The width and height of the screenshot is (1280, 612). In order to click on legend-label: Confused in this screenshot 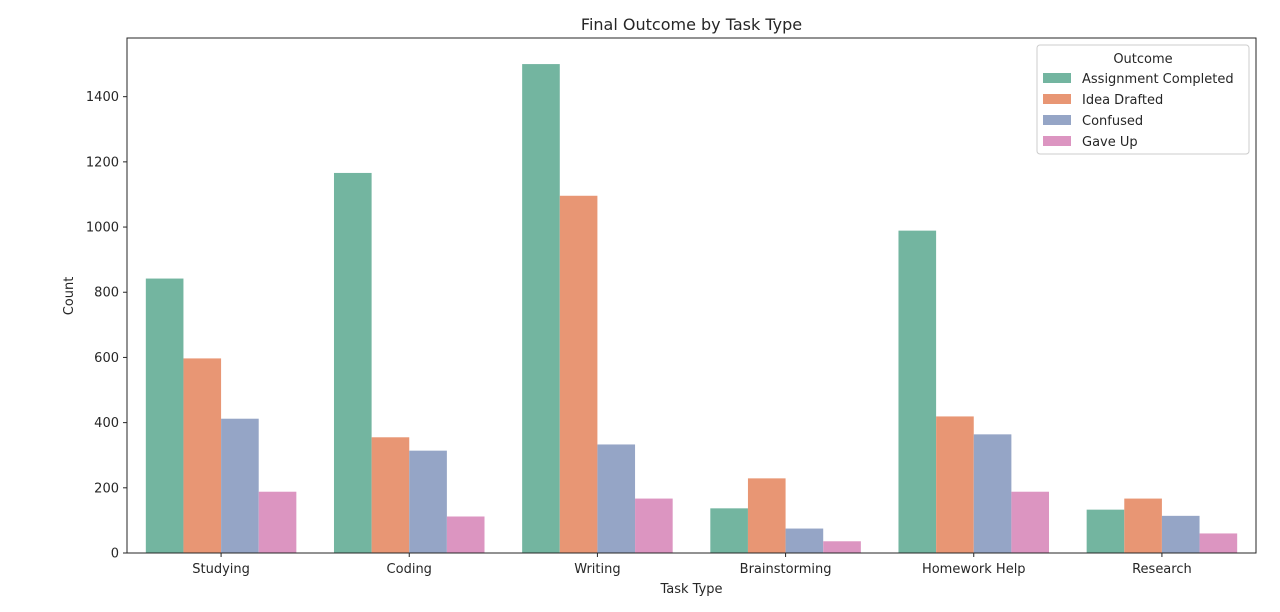, I will do `click(1112, 121)`.